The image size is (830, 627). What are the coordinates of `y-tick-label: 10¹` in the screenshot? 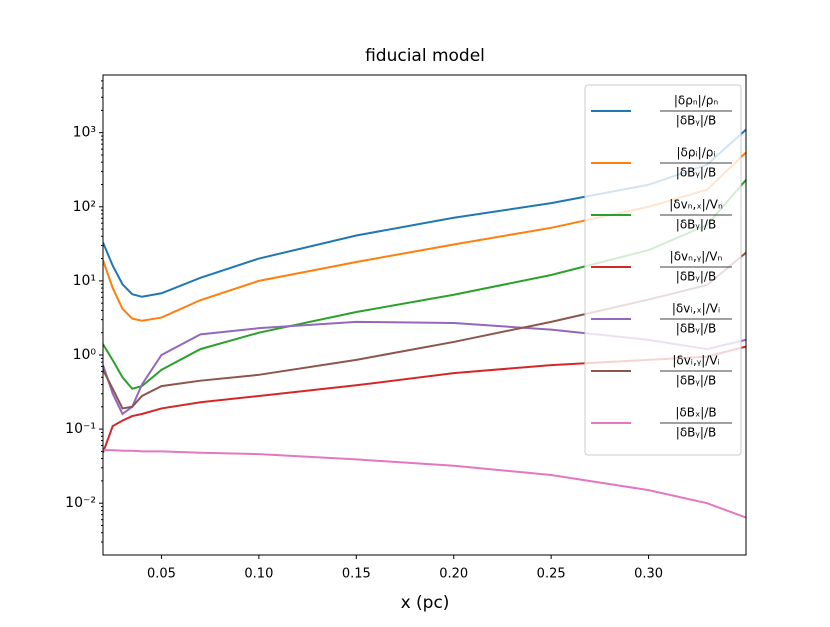 It's located at (84, 281).